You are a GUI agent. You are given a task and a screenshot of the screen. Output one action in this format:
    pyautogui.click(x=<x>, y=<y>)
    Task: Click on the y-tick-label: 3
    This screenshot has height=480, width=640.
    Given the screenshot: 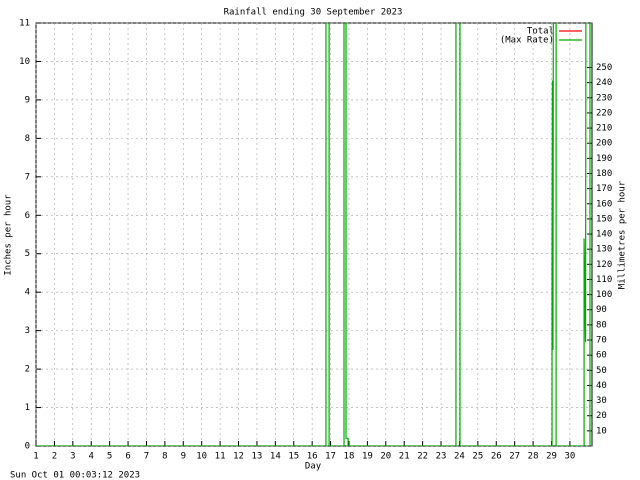 What is the action you would take?
    pyautogui.click(x=27, y=331)
    